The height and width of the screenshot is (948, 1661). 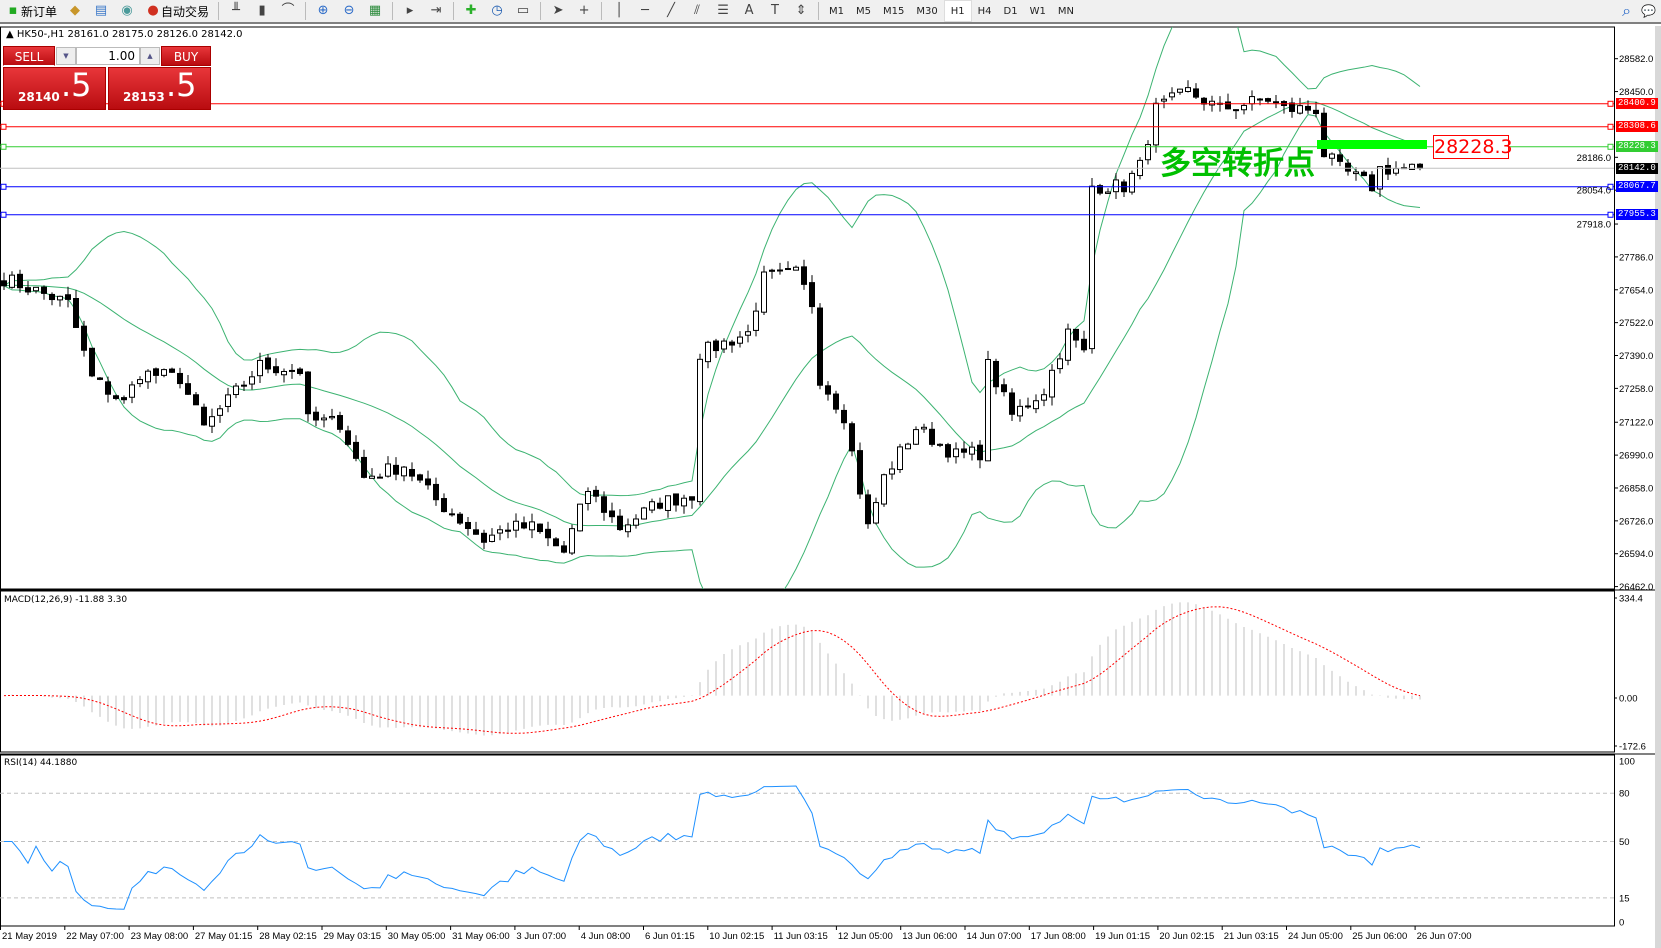 I want to click on annotation-price-label: 28228.3, so click(x=1473, y=147).